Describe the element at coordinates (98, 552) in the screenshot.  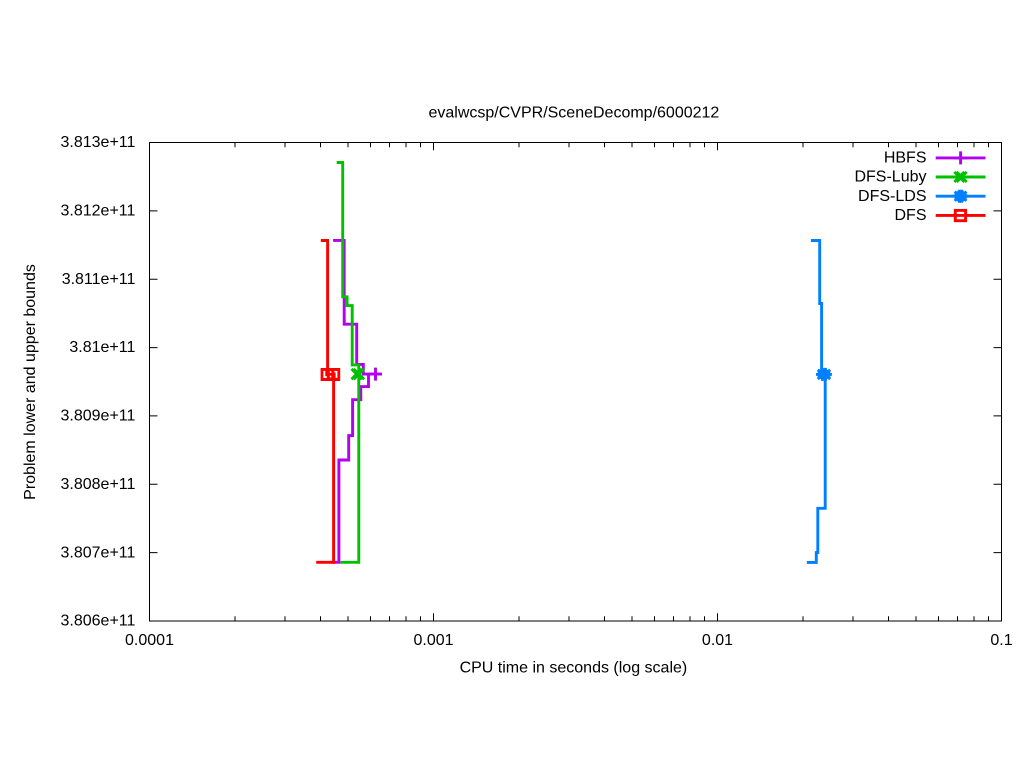
I see `svg-text: 3.807e+11` at that location.